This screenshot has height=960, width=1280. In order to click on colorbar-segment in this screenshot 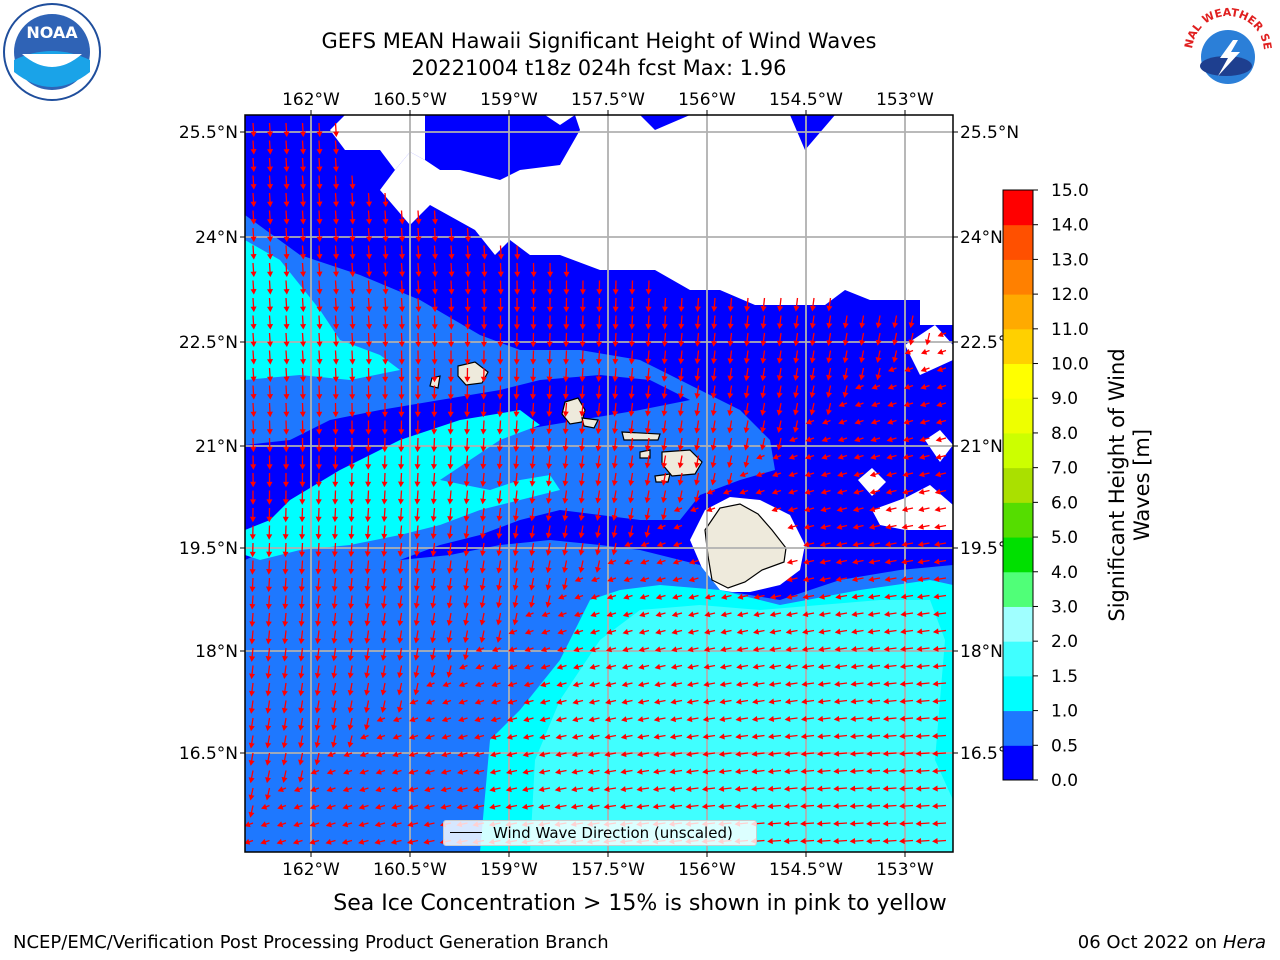, I will do `click(1018, 659)`.